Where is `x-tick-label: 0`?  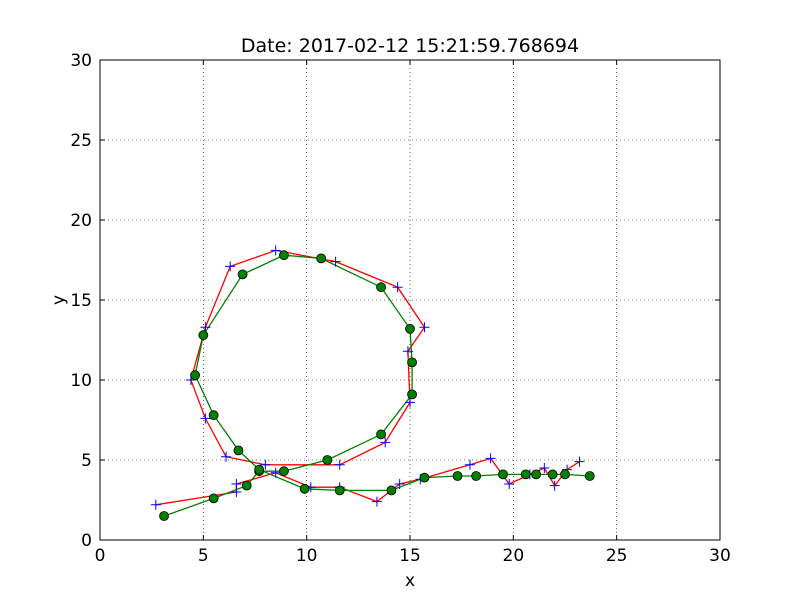
x-tick-label: 0 is located at coordinates (100, 556).